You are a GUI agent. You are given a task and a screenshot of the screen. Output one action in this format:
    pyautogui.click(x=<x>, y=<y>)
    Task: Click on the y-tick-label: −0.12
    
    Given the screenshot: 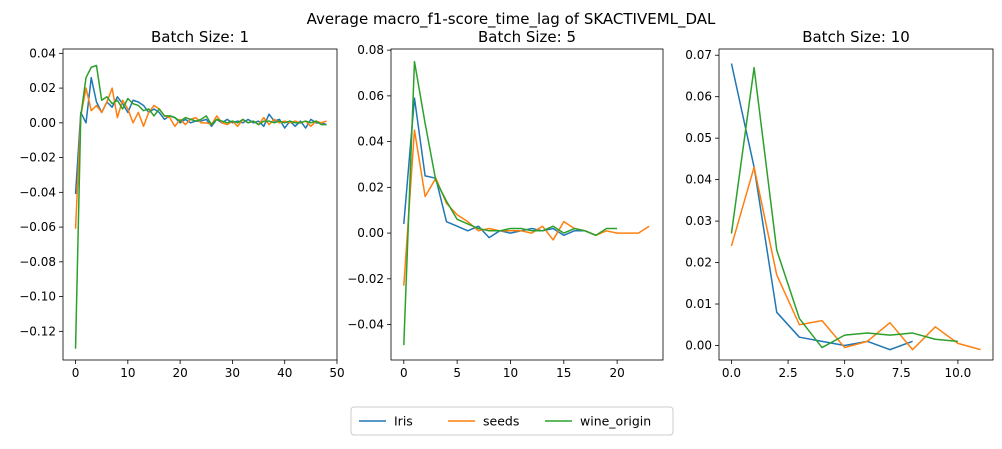 What is the action you would take?
    pyautogui.click(x=37, y=331)
    